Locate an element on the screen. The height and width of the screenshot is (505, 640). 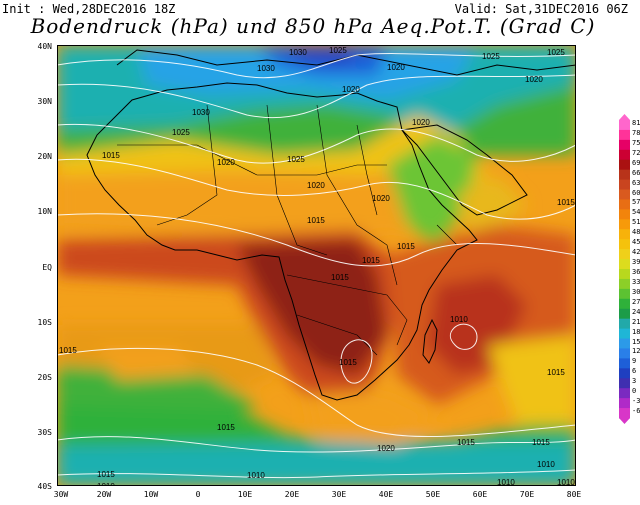
lat-label: 30N is located at coordinates (44, 101).